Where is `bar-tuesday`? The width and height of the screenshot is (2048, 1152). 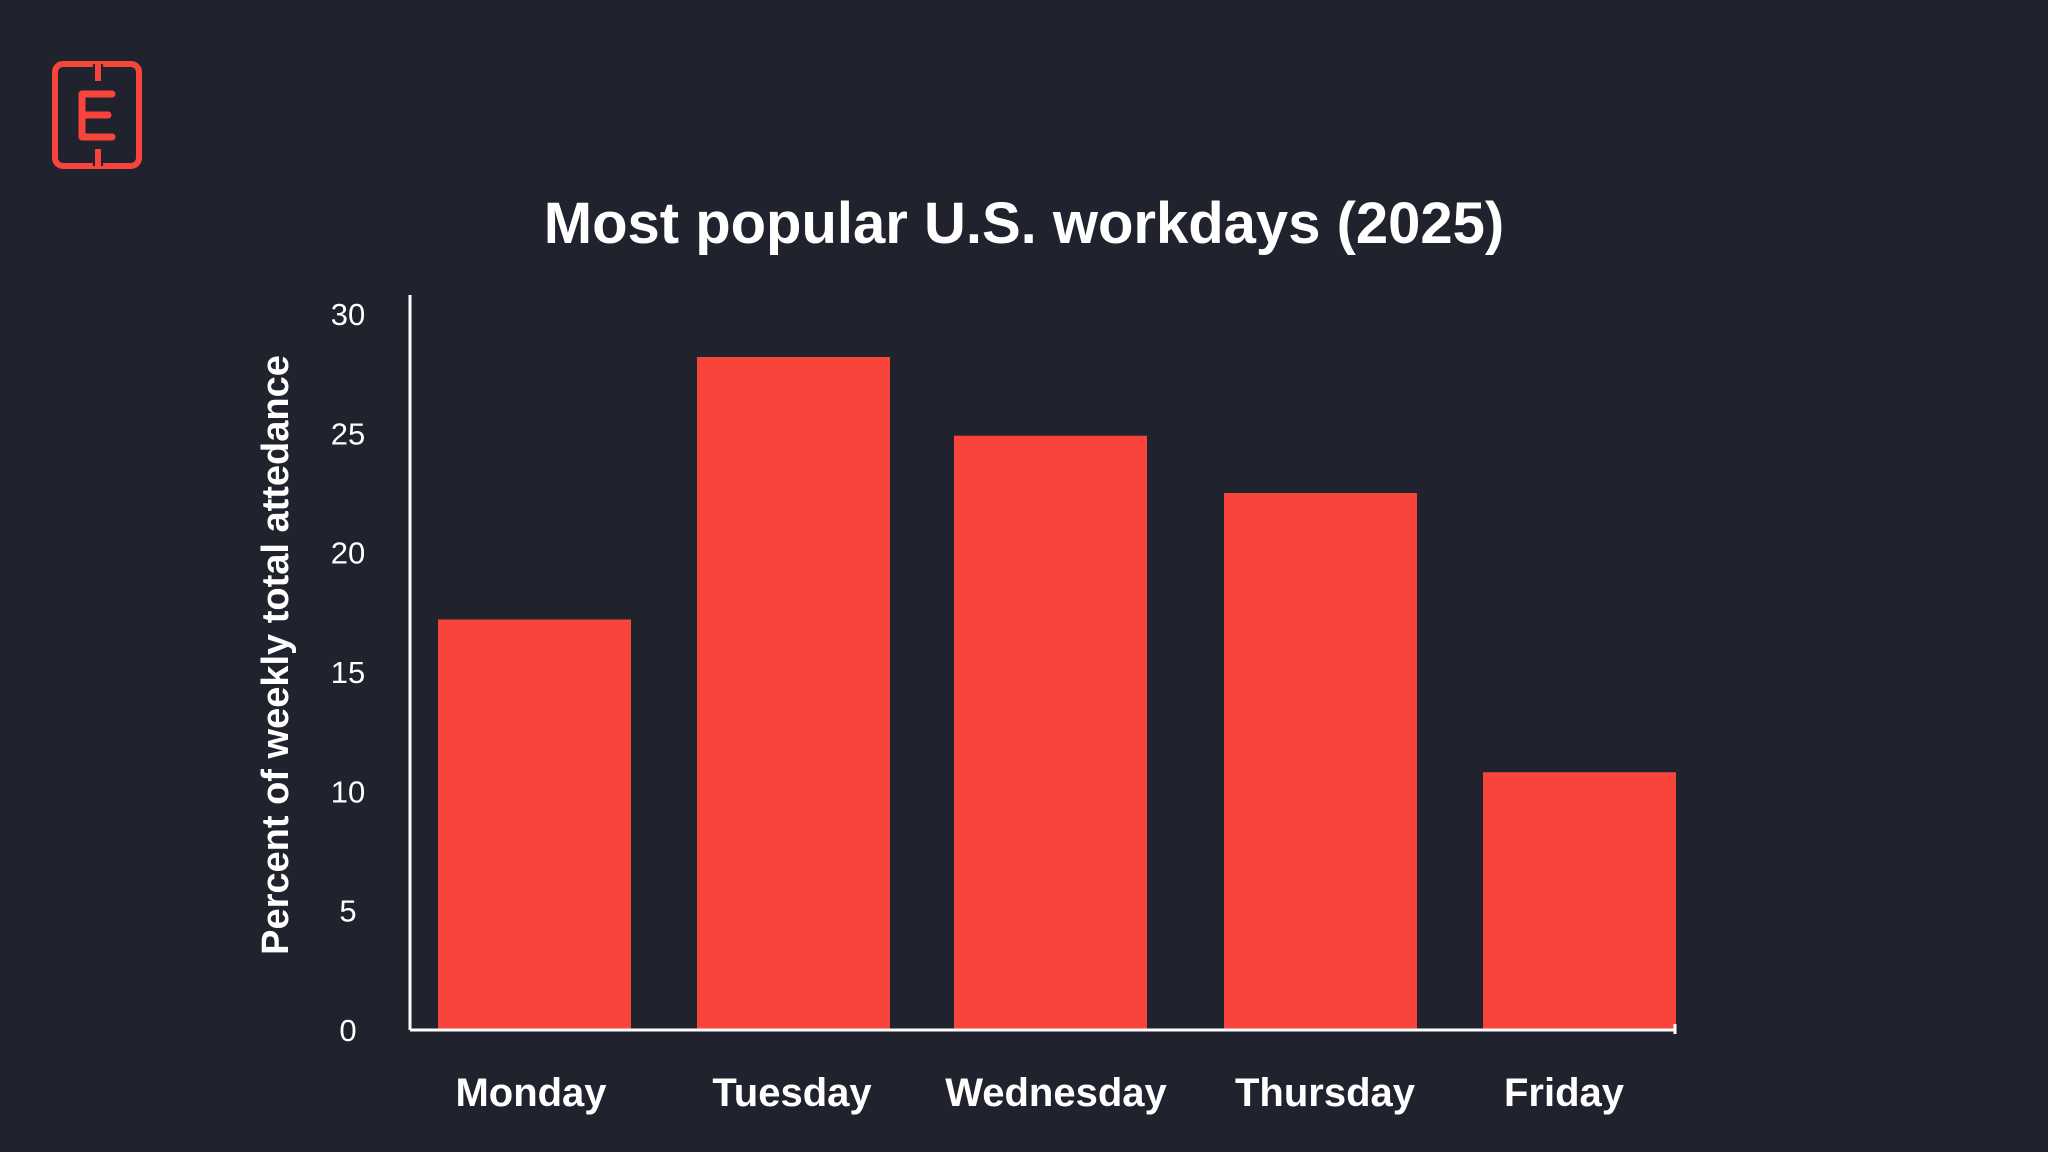 bar-tuesday is located at coordinates (793, 693).